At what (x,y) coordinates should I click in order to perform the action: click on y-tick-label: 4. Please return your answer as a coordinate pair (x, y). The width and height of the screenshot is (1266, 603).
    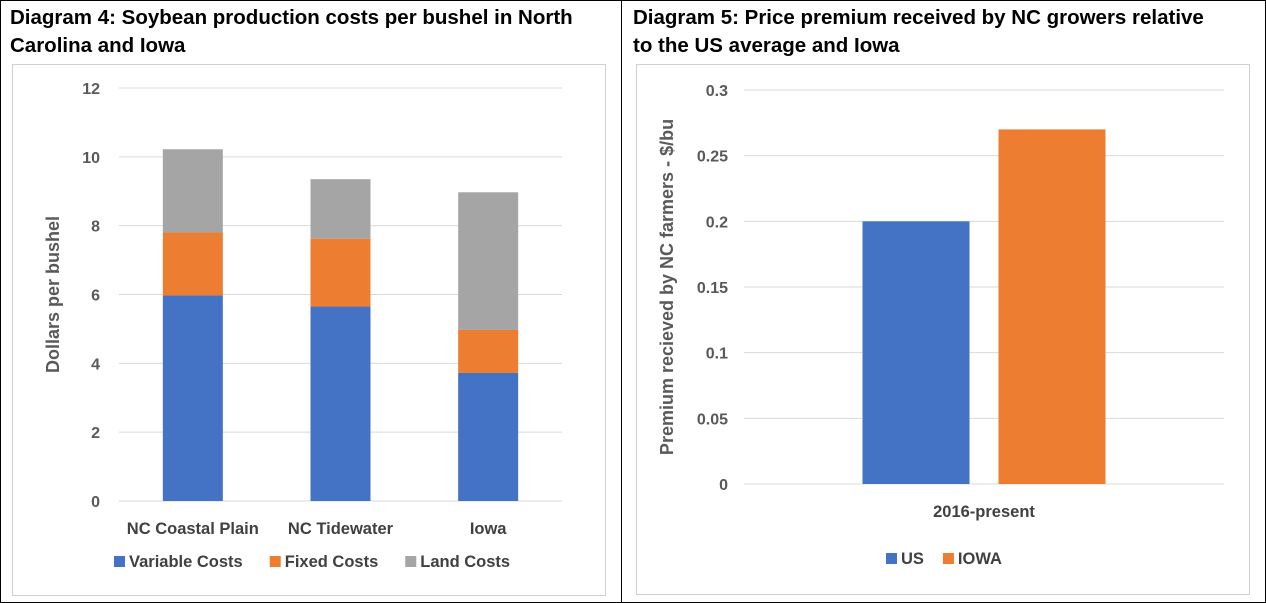
    Looking at the image, I should click on (95, 364).